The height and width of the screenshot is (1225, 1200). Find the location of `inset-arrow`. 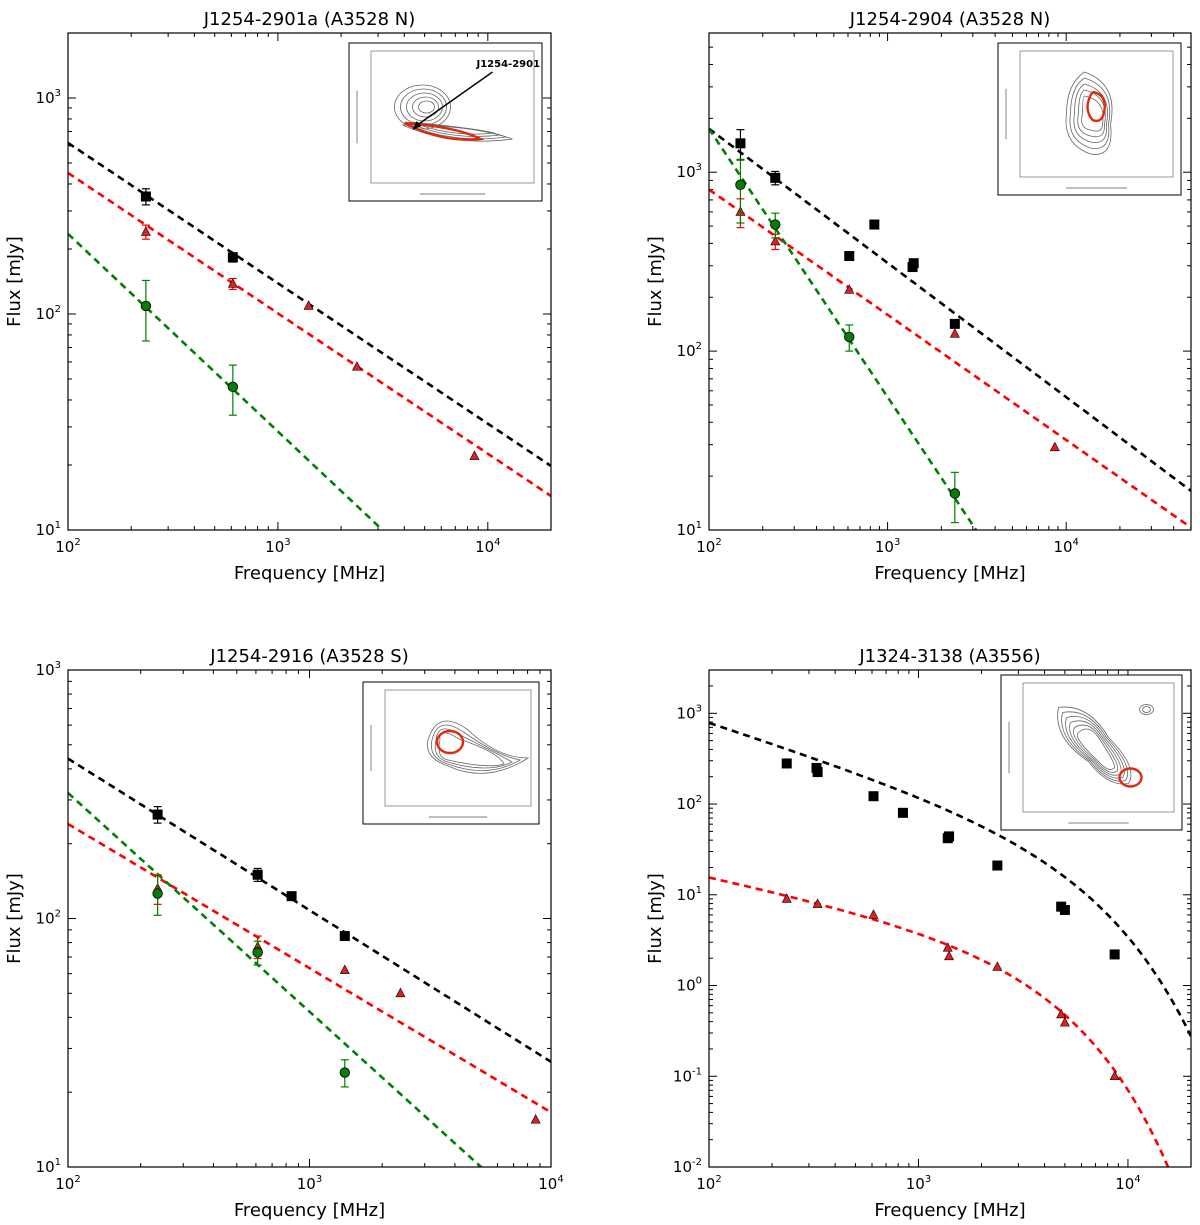

inset-arrow is located at coordinates (453, 99).